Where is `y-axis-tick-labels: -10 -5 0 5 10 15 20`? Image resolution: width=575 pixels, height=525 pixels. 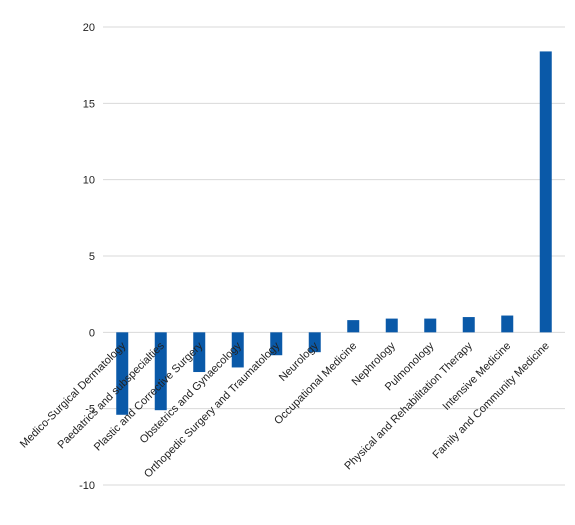
y-axis-tick-labels: -10 -5 0 5 10 15 20 is located at coordinates (87, 257).